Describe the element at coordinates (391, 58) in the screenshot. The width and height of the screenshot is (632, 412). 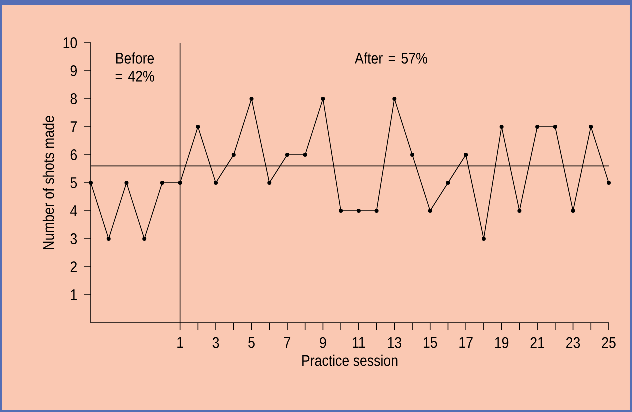
I see `annotation: After = 57%` at that location.